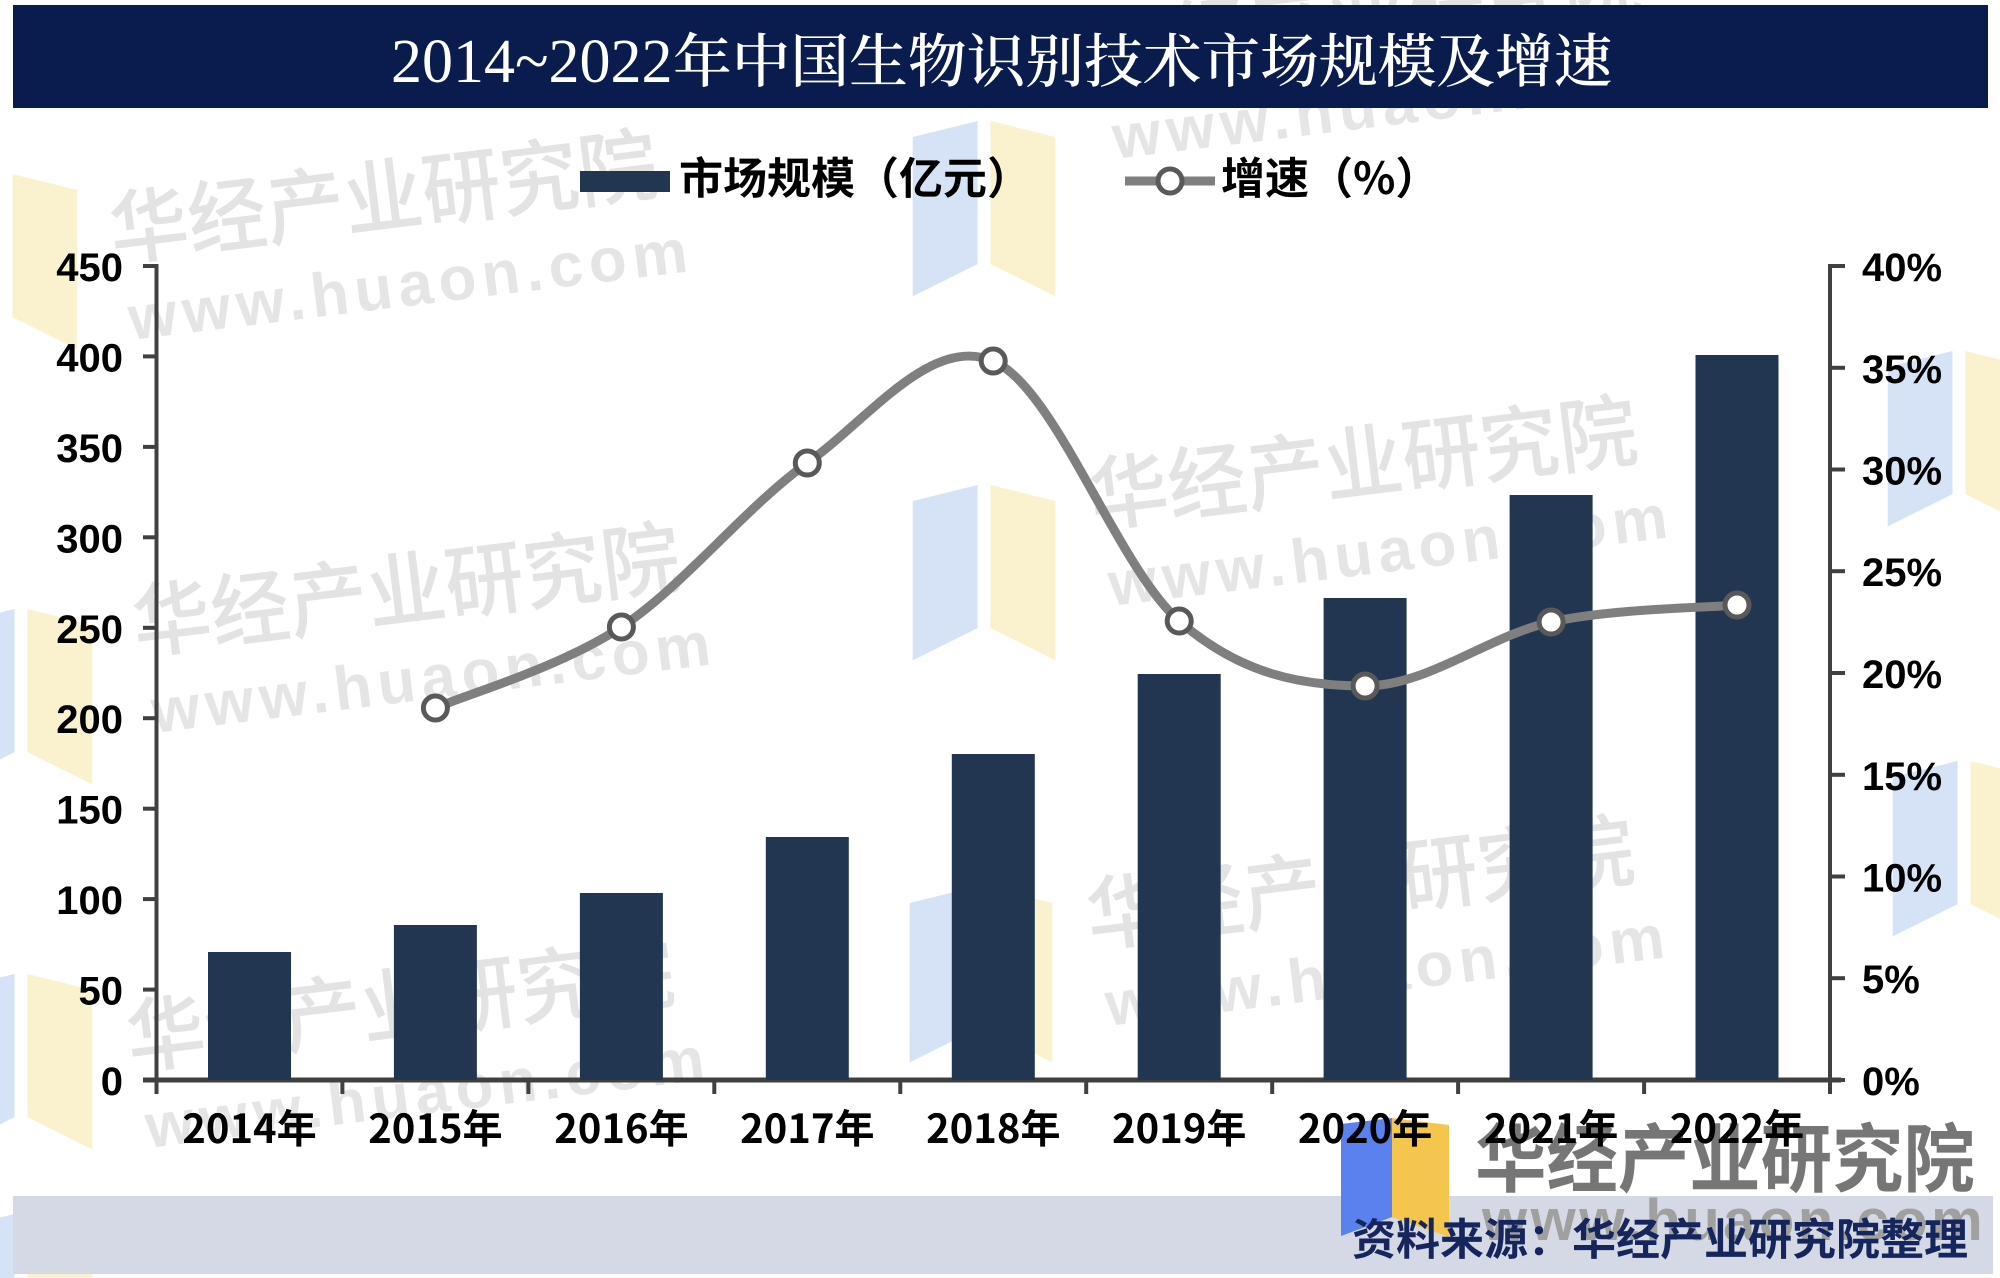 This screenshot has height=1278, width=2000. Describe the element at coordinates (1902, 268) in the screenshot. I see `svg-text: 40%` at that location.